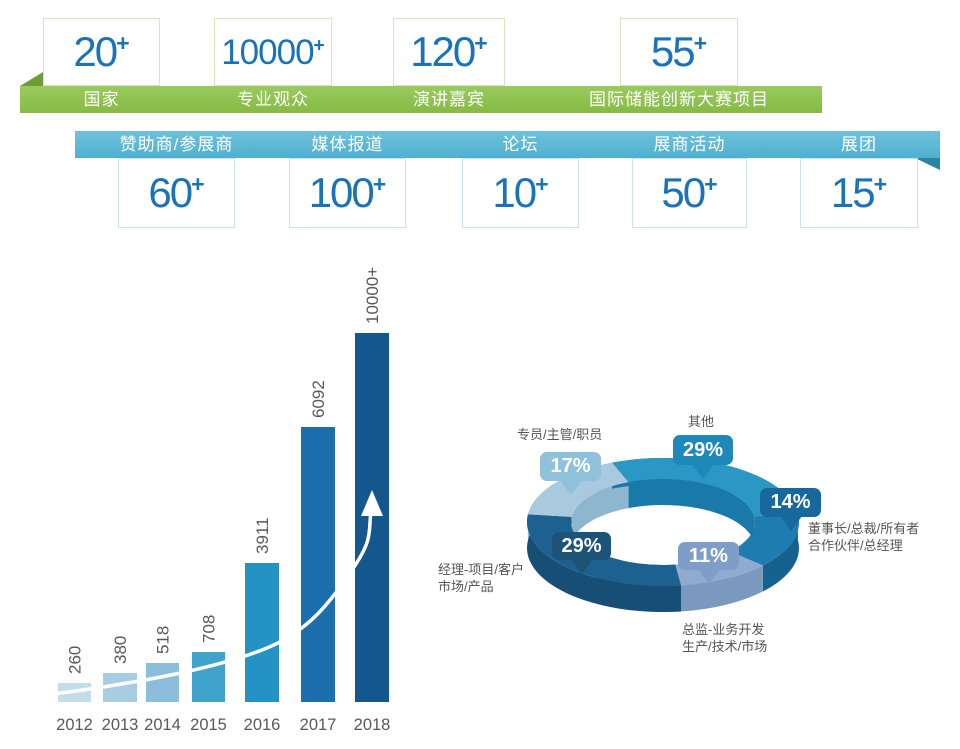  What do you see at coordinates (318, 725) in the screenshot?
I see `bar-year-label: 2017` at bounding box center [318, 725].